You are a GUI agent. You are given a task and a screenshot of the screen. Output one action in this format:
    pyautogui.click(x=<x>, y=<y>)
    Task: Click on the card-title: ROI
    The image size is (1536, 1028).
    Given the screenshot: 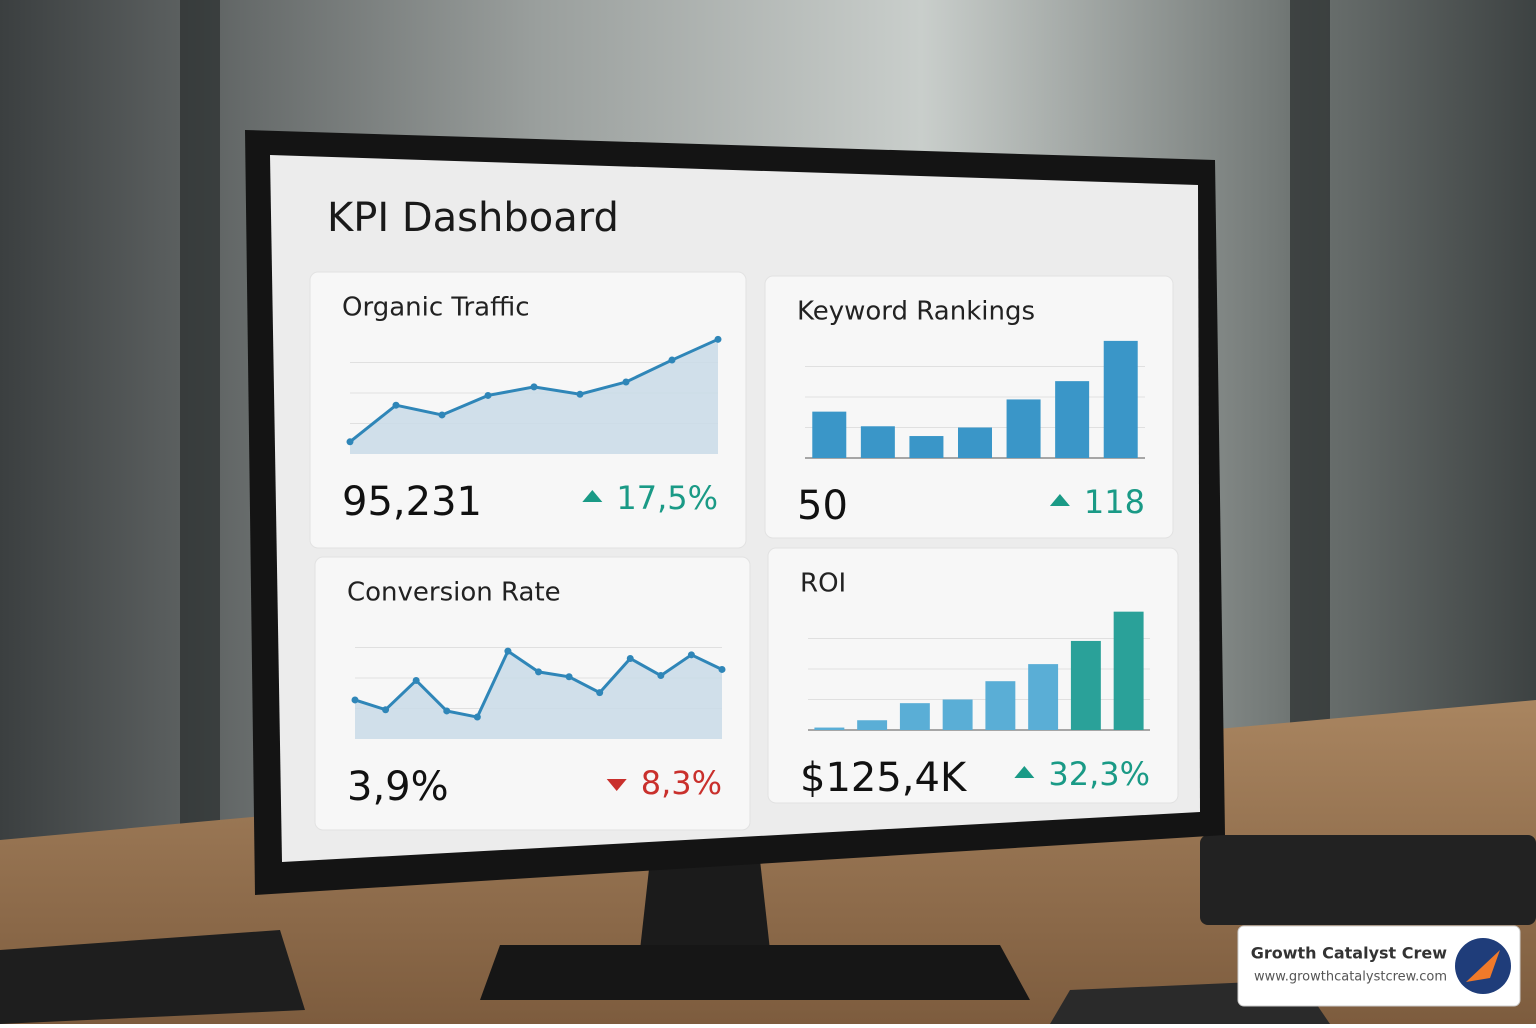 What is the action you would take?
    pyautogui.click(x=823, y=584)
    